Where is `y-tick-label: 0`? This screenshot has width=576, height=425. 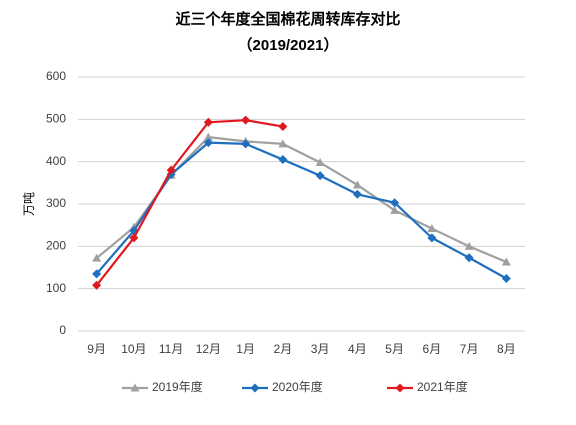
y-tick-label: 0 is located at coordinates (62, 330).